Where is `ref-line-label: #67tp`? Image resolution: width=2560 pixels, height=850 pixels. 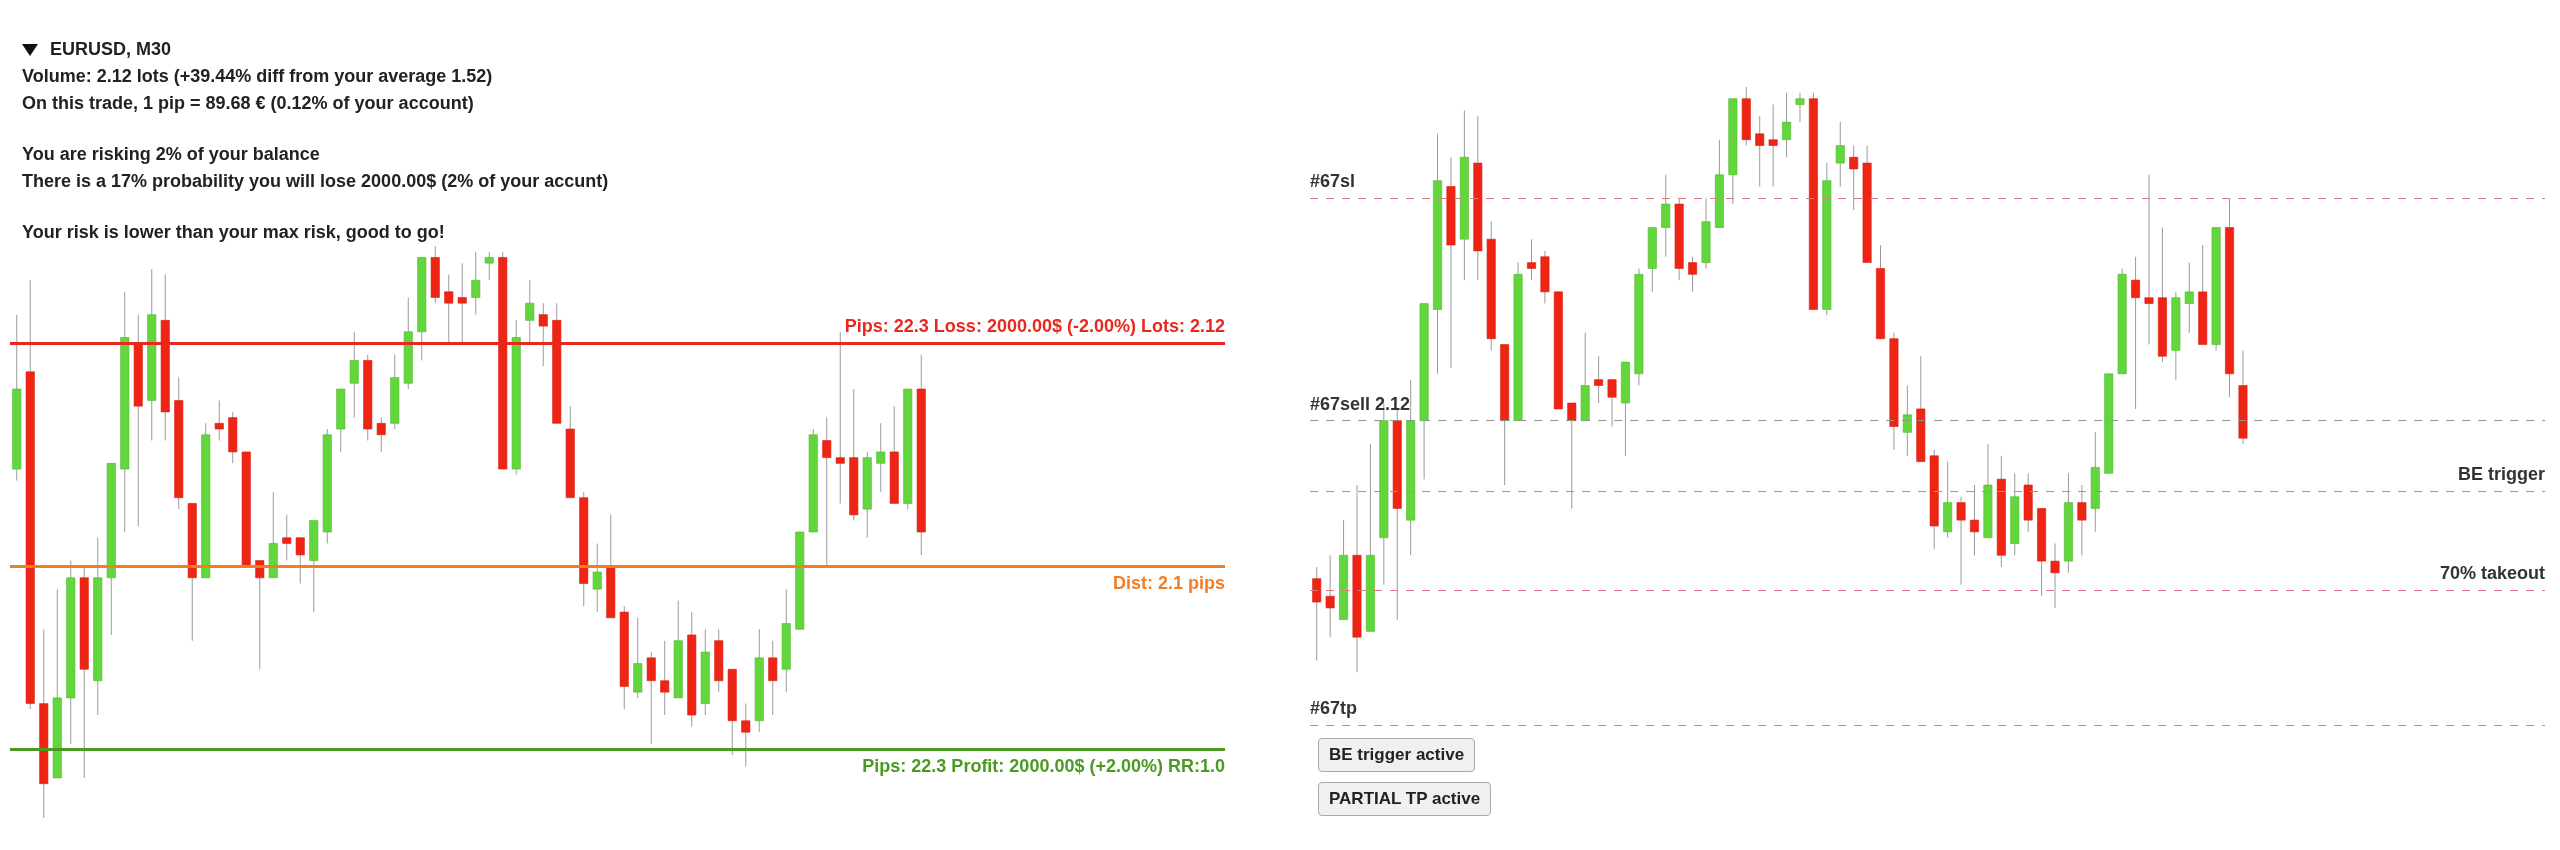 ref-line-label: #67tp is located at coordinates (1334, 708).